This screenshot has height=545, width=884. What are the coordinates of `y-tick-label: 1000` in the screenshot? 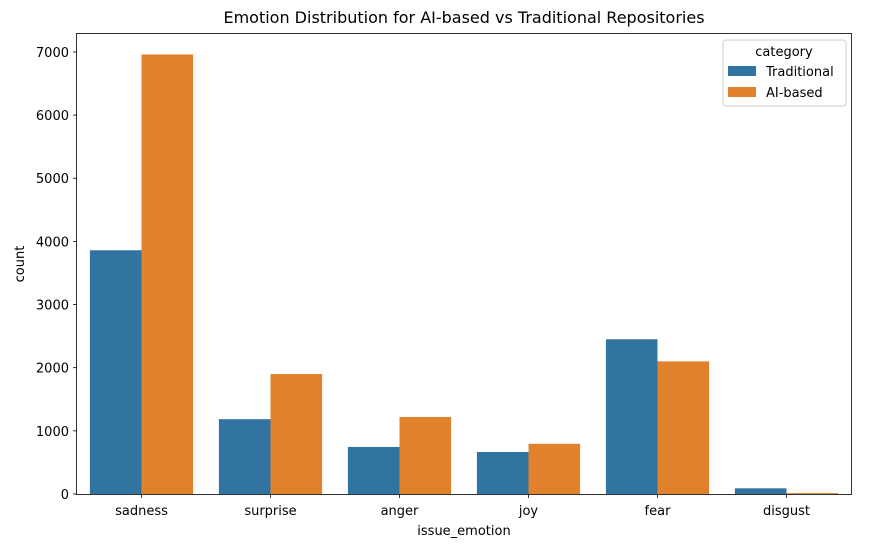 It's located at (52, 432).